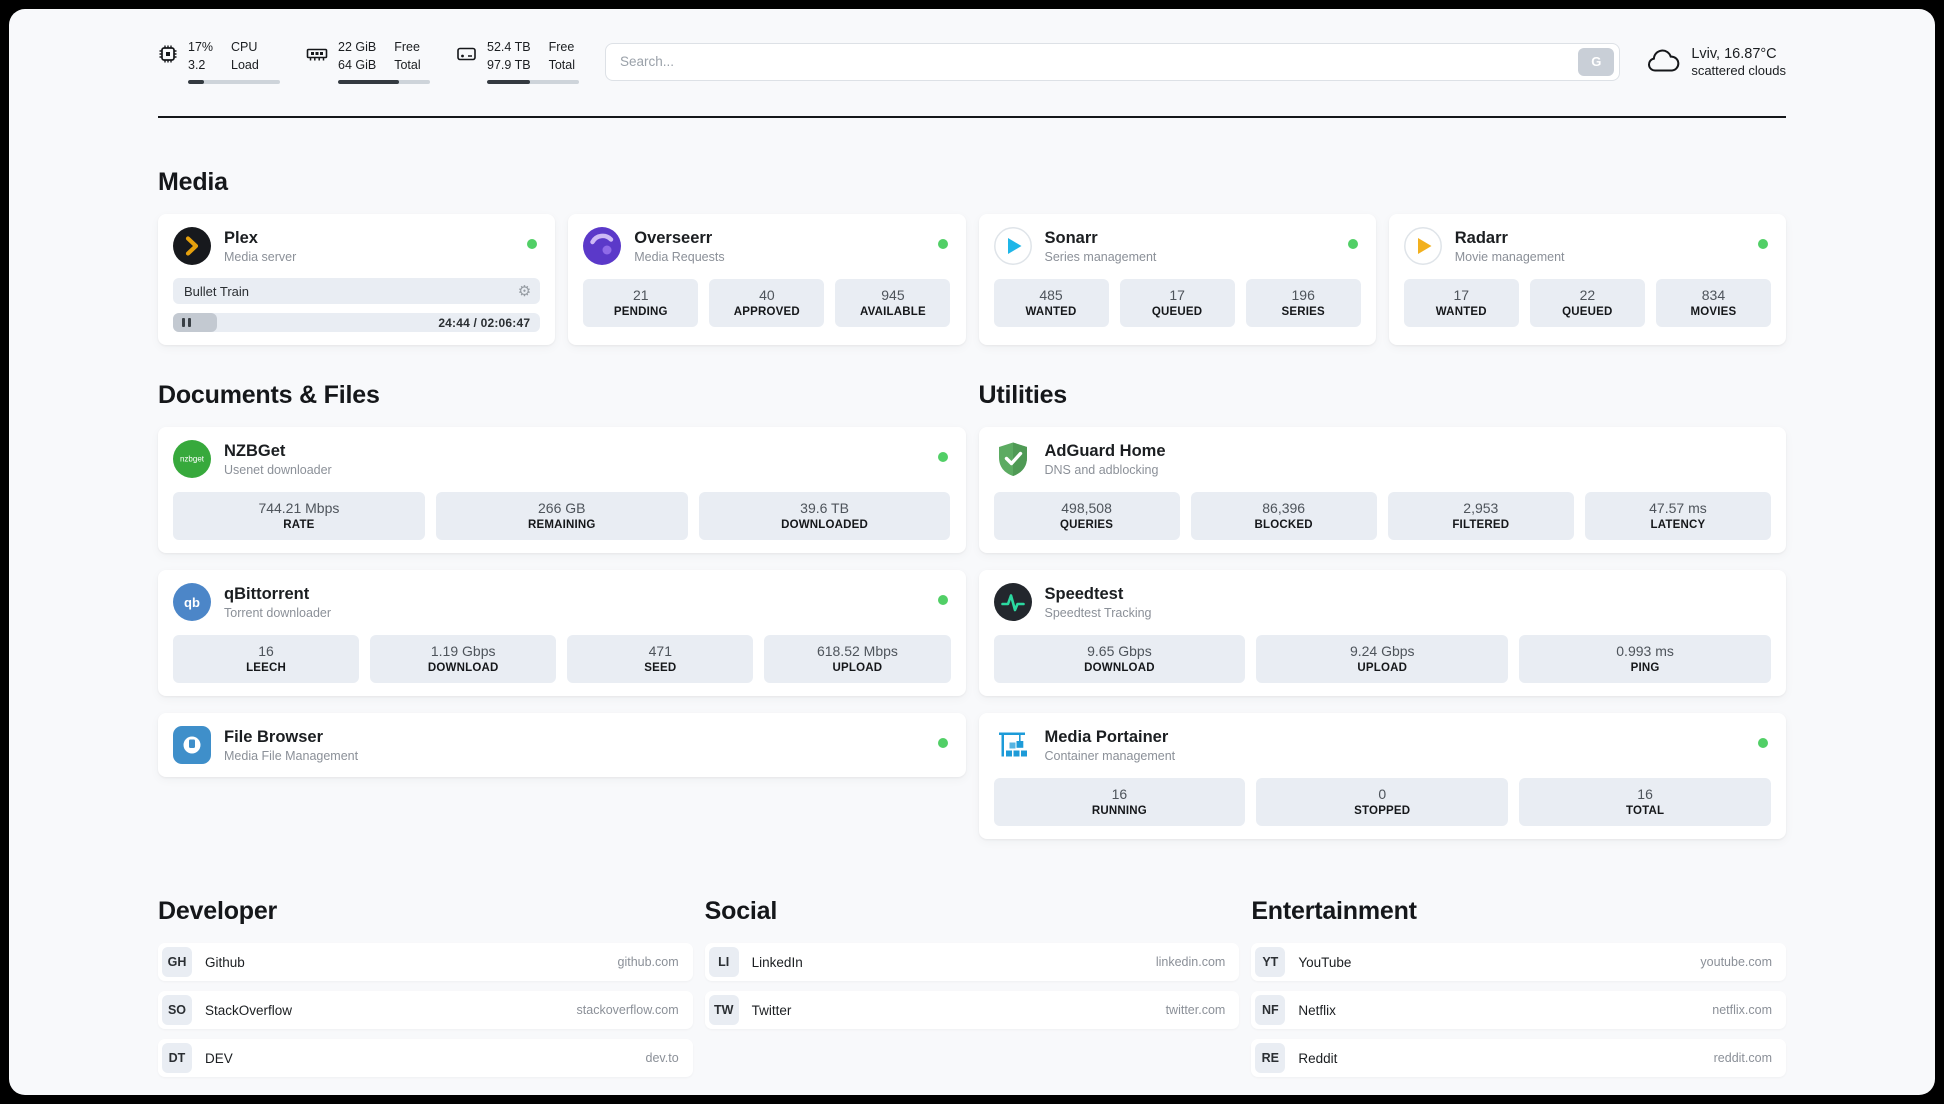 The width and height of the screenshot is (1944, 1104). Describe the element at coordinates (1106, 736) in the screenshot. I see `app-title: Media Portainer` at that location.